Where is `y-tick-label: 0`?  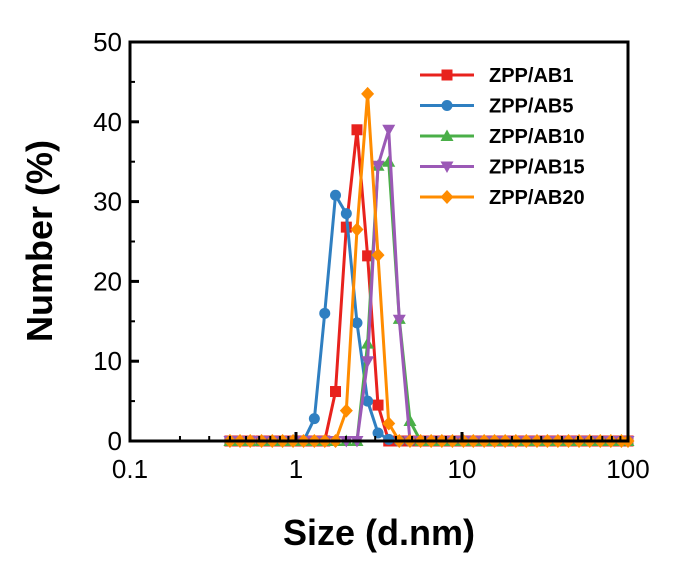
y-tick-label: 0 is located at coordinates (115, 441).